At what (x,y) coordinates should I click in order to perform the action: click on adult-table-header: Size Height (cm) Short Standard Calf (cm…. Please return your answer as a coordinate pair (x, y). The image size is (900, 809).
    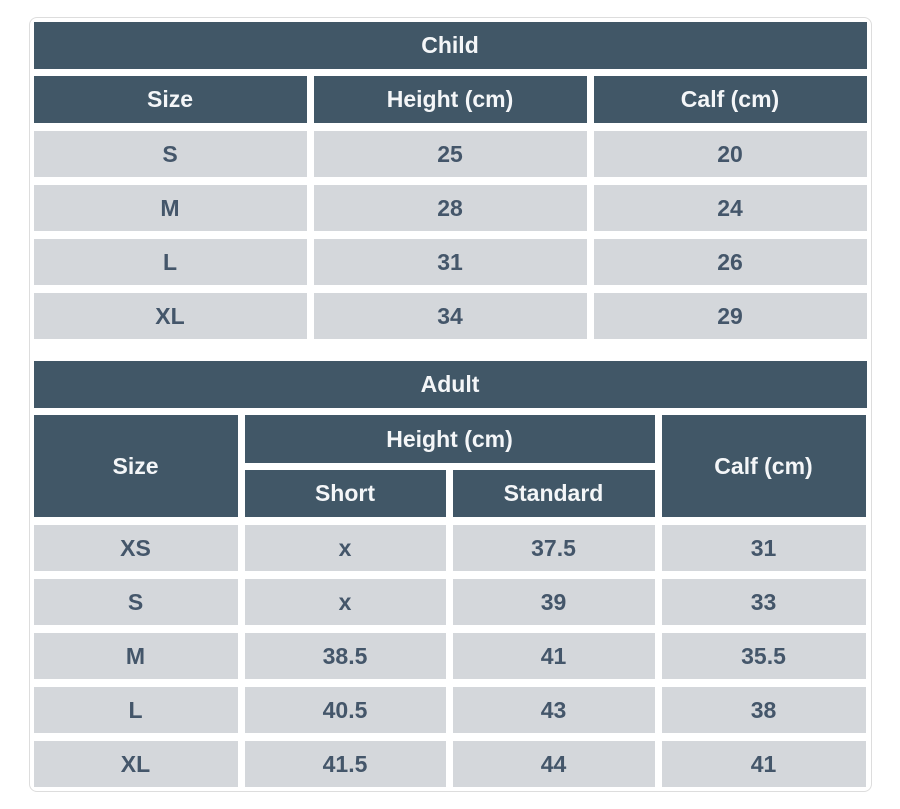
    Looking at the image, I should click on (450, 466).